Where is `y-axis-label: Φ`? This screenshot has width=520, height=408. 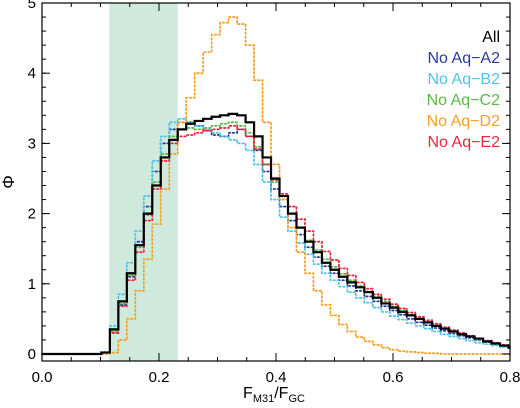
y-axis-label: Φ is located at coordinates (9, 182).